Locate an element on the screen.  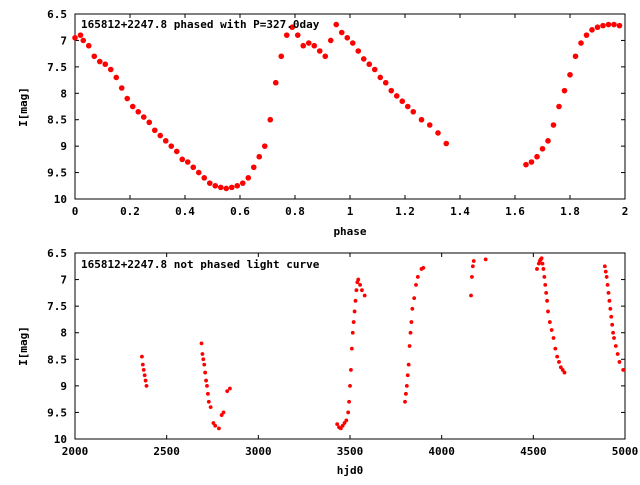
phased-x-tick-label: 0.6 is located at coordinates (240, 211).